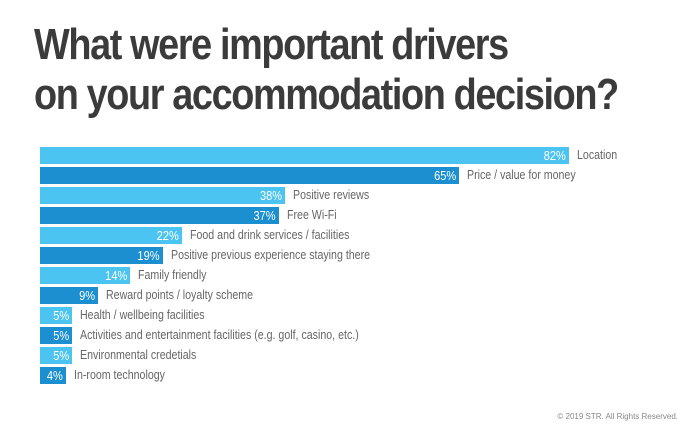 The image size is (700, 438). Describe the element at coordinates (264, 215) in the screenshot. I see `value-label: 37%` at that location.